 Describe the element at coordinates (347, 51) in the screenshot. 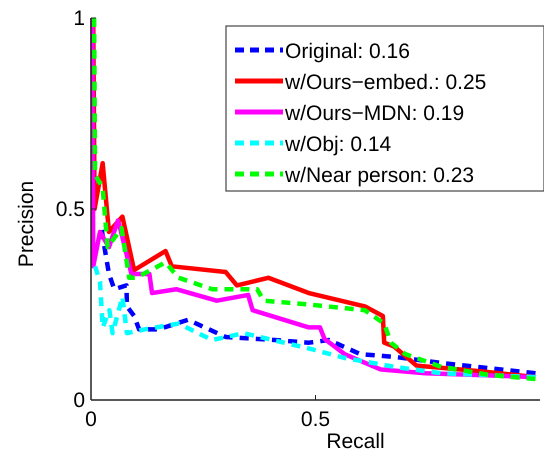

I see `legend-label: Original: 0.16` at that location.